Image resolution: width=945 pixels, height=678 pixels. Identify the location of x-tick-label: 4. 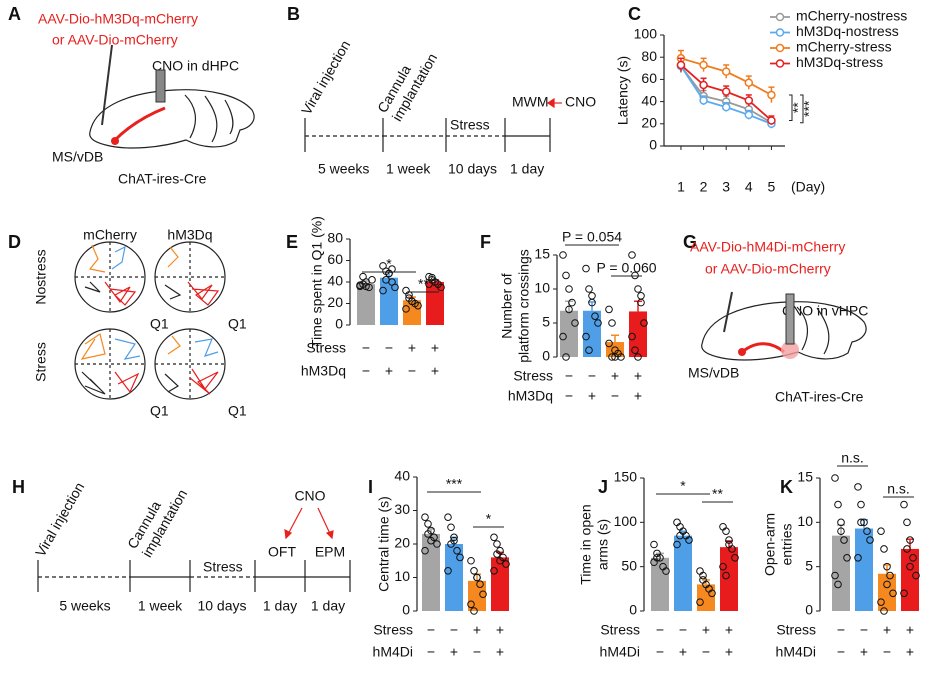
(749, 187).